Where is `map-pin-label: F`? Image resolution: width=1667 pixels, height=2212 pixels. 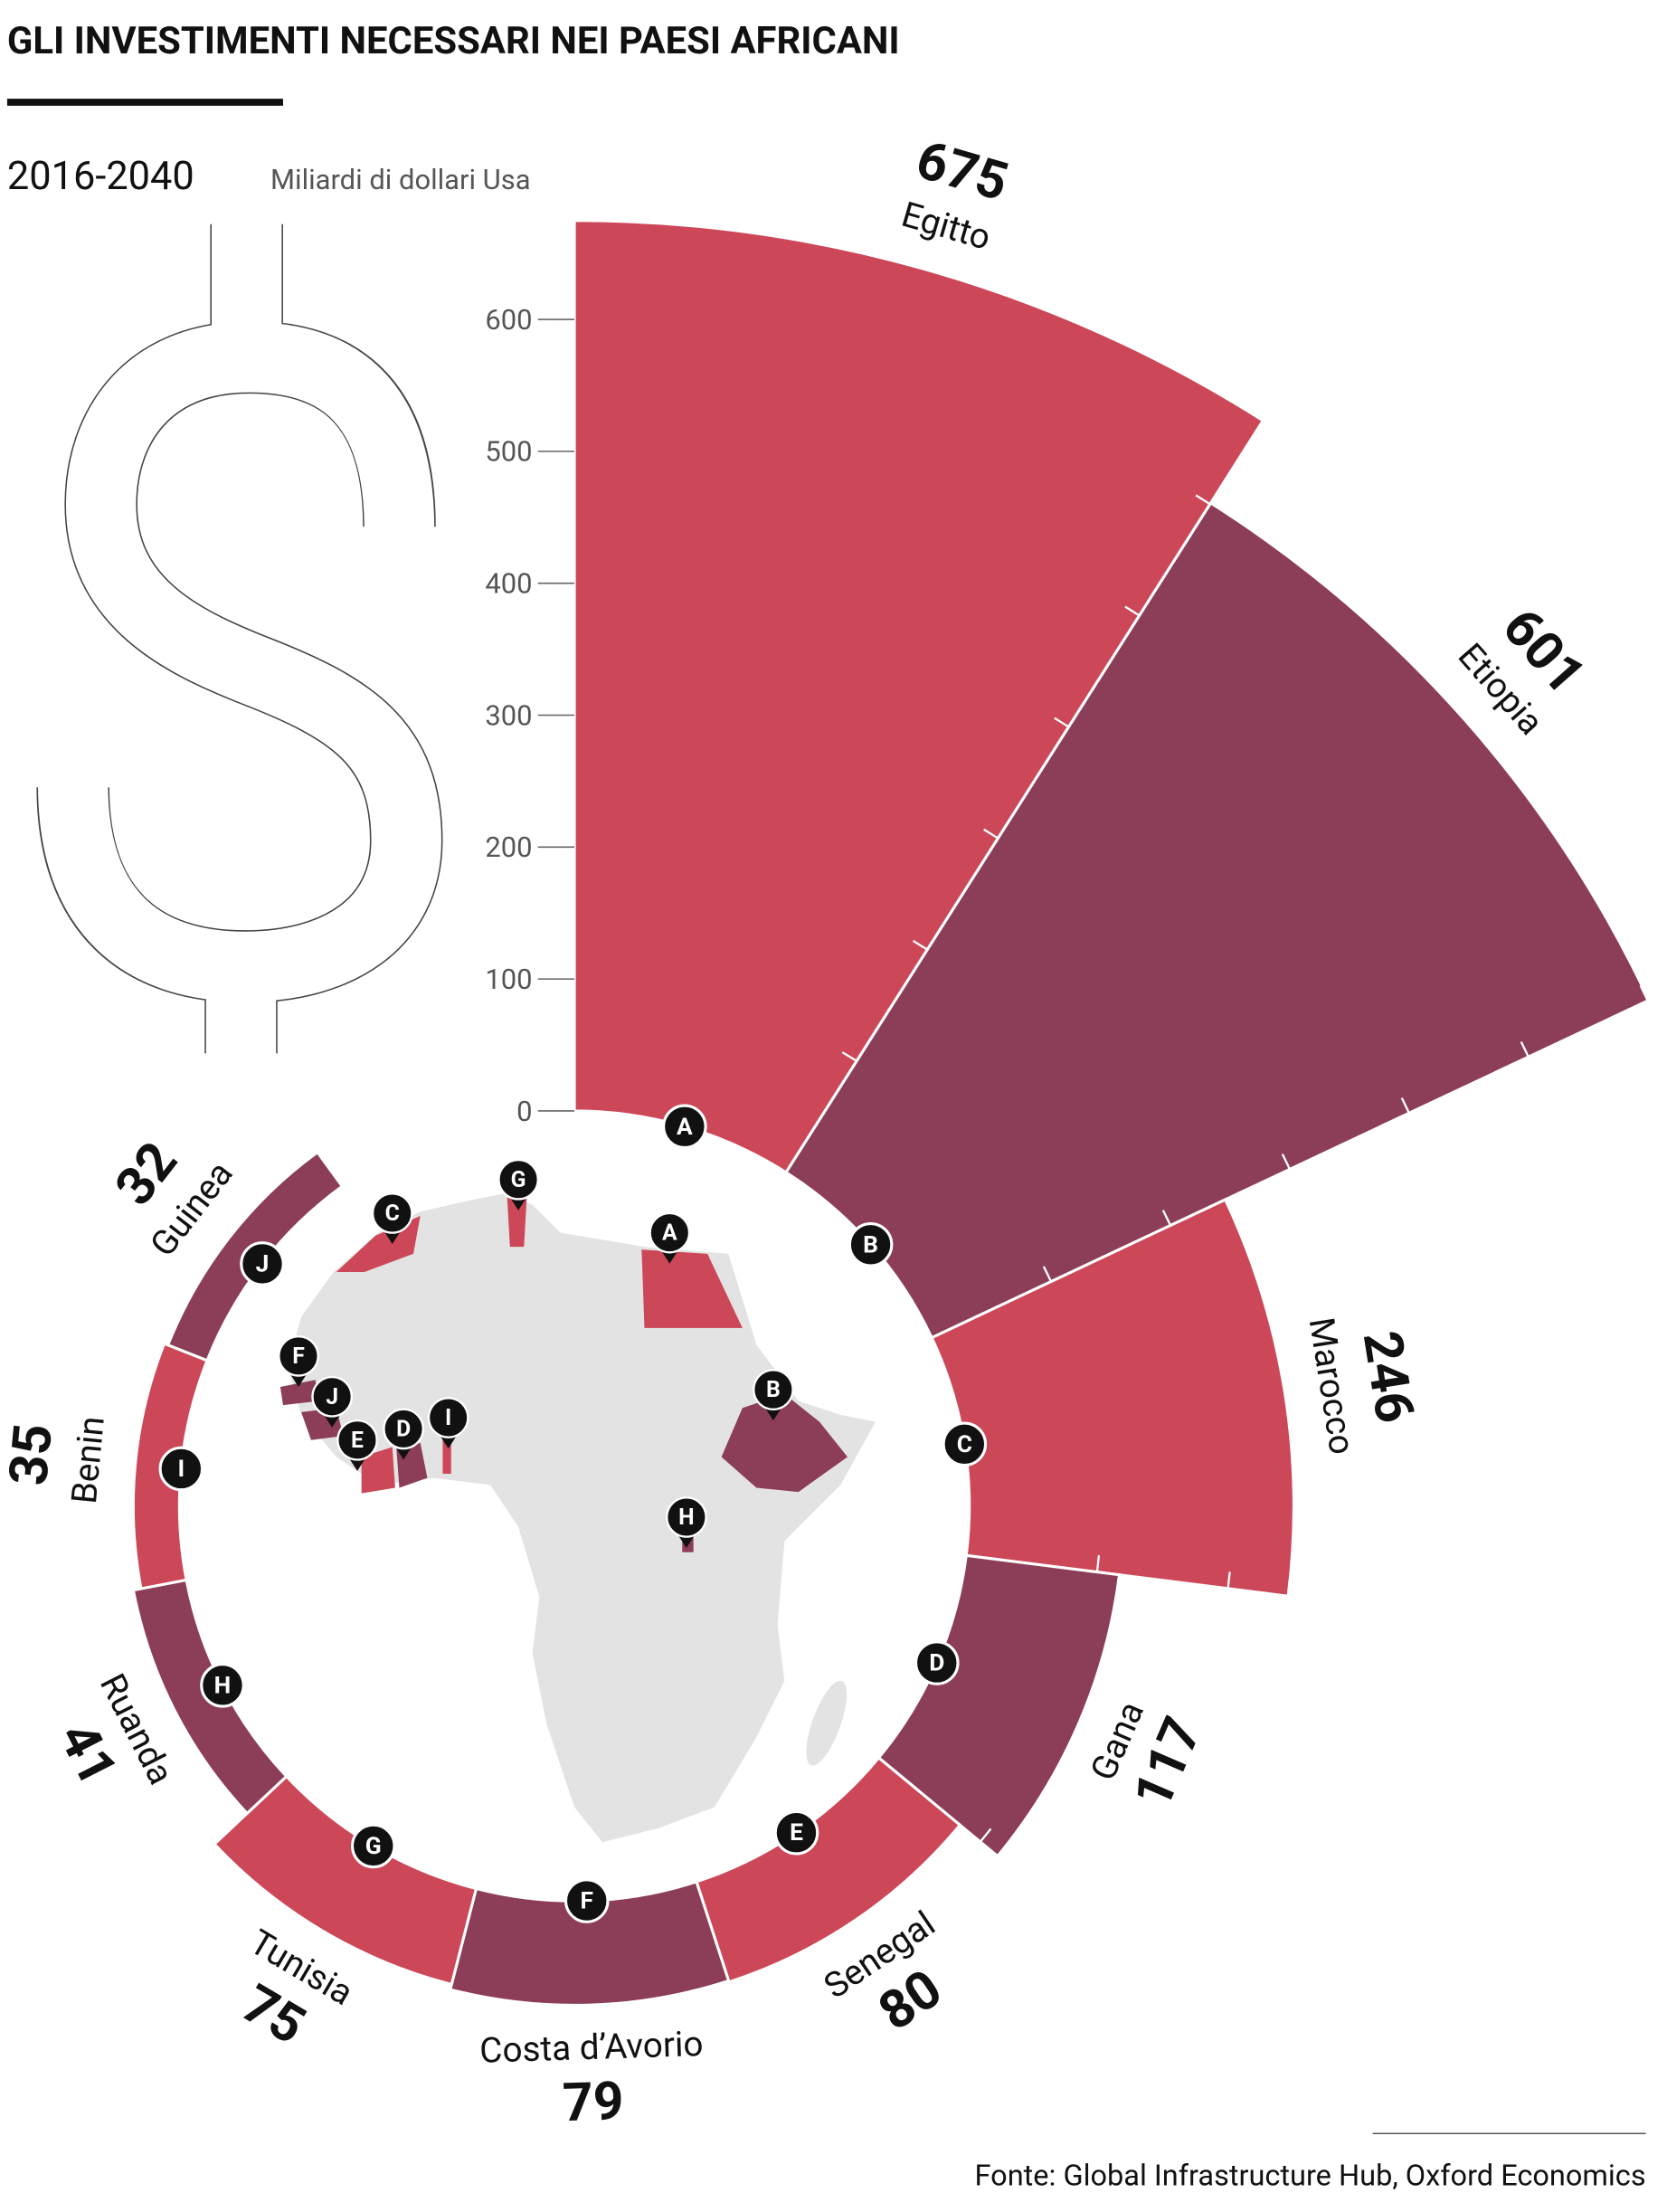 map-pin-label: F is located at coordinates (298, 1356).